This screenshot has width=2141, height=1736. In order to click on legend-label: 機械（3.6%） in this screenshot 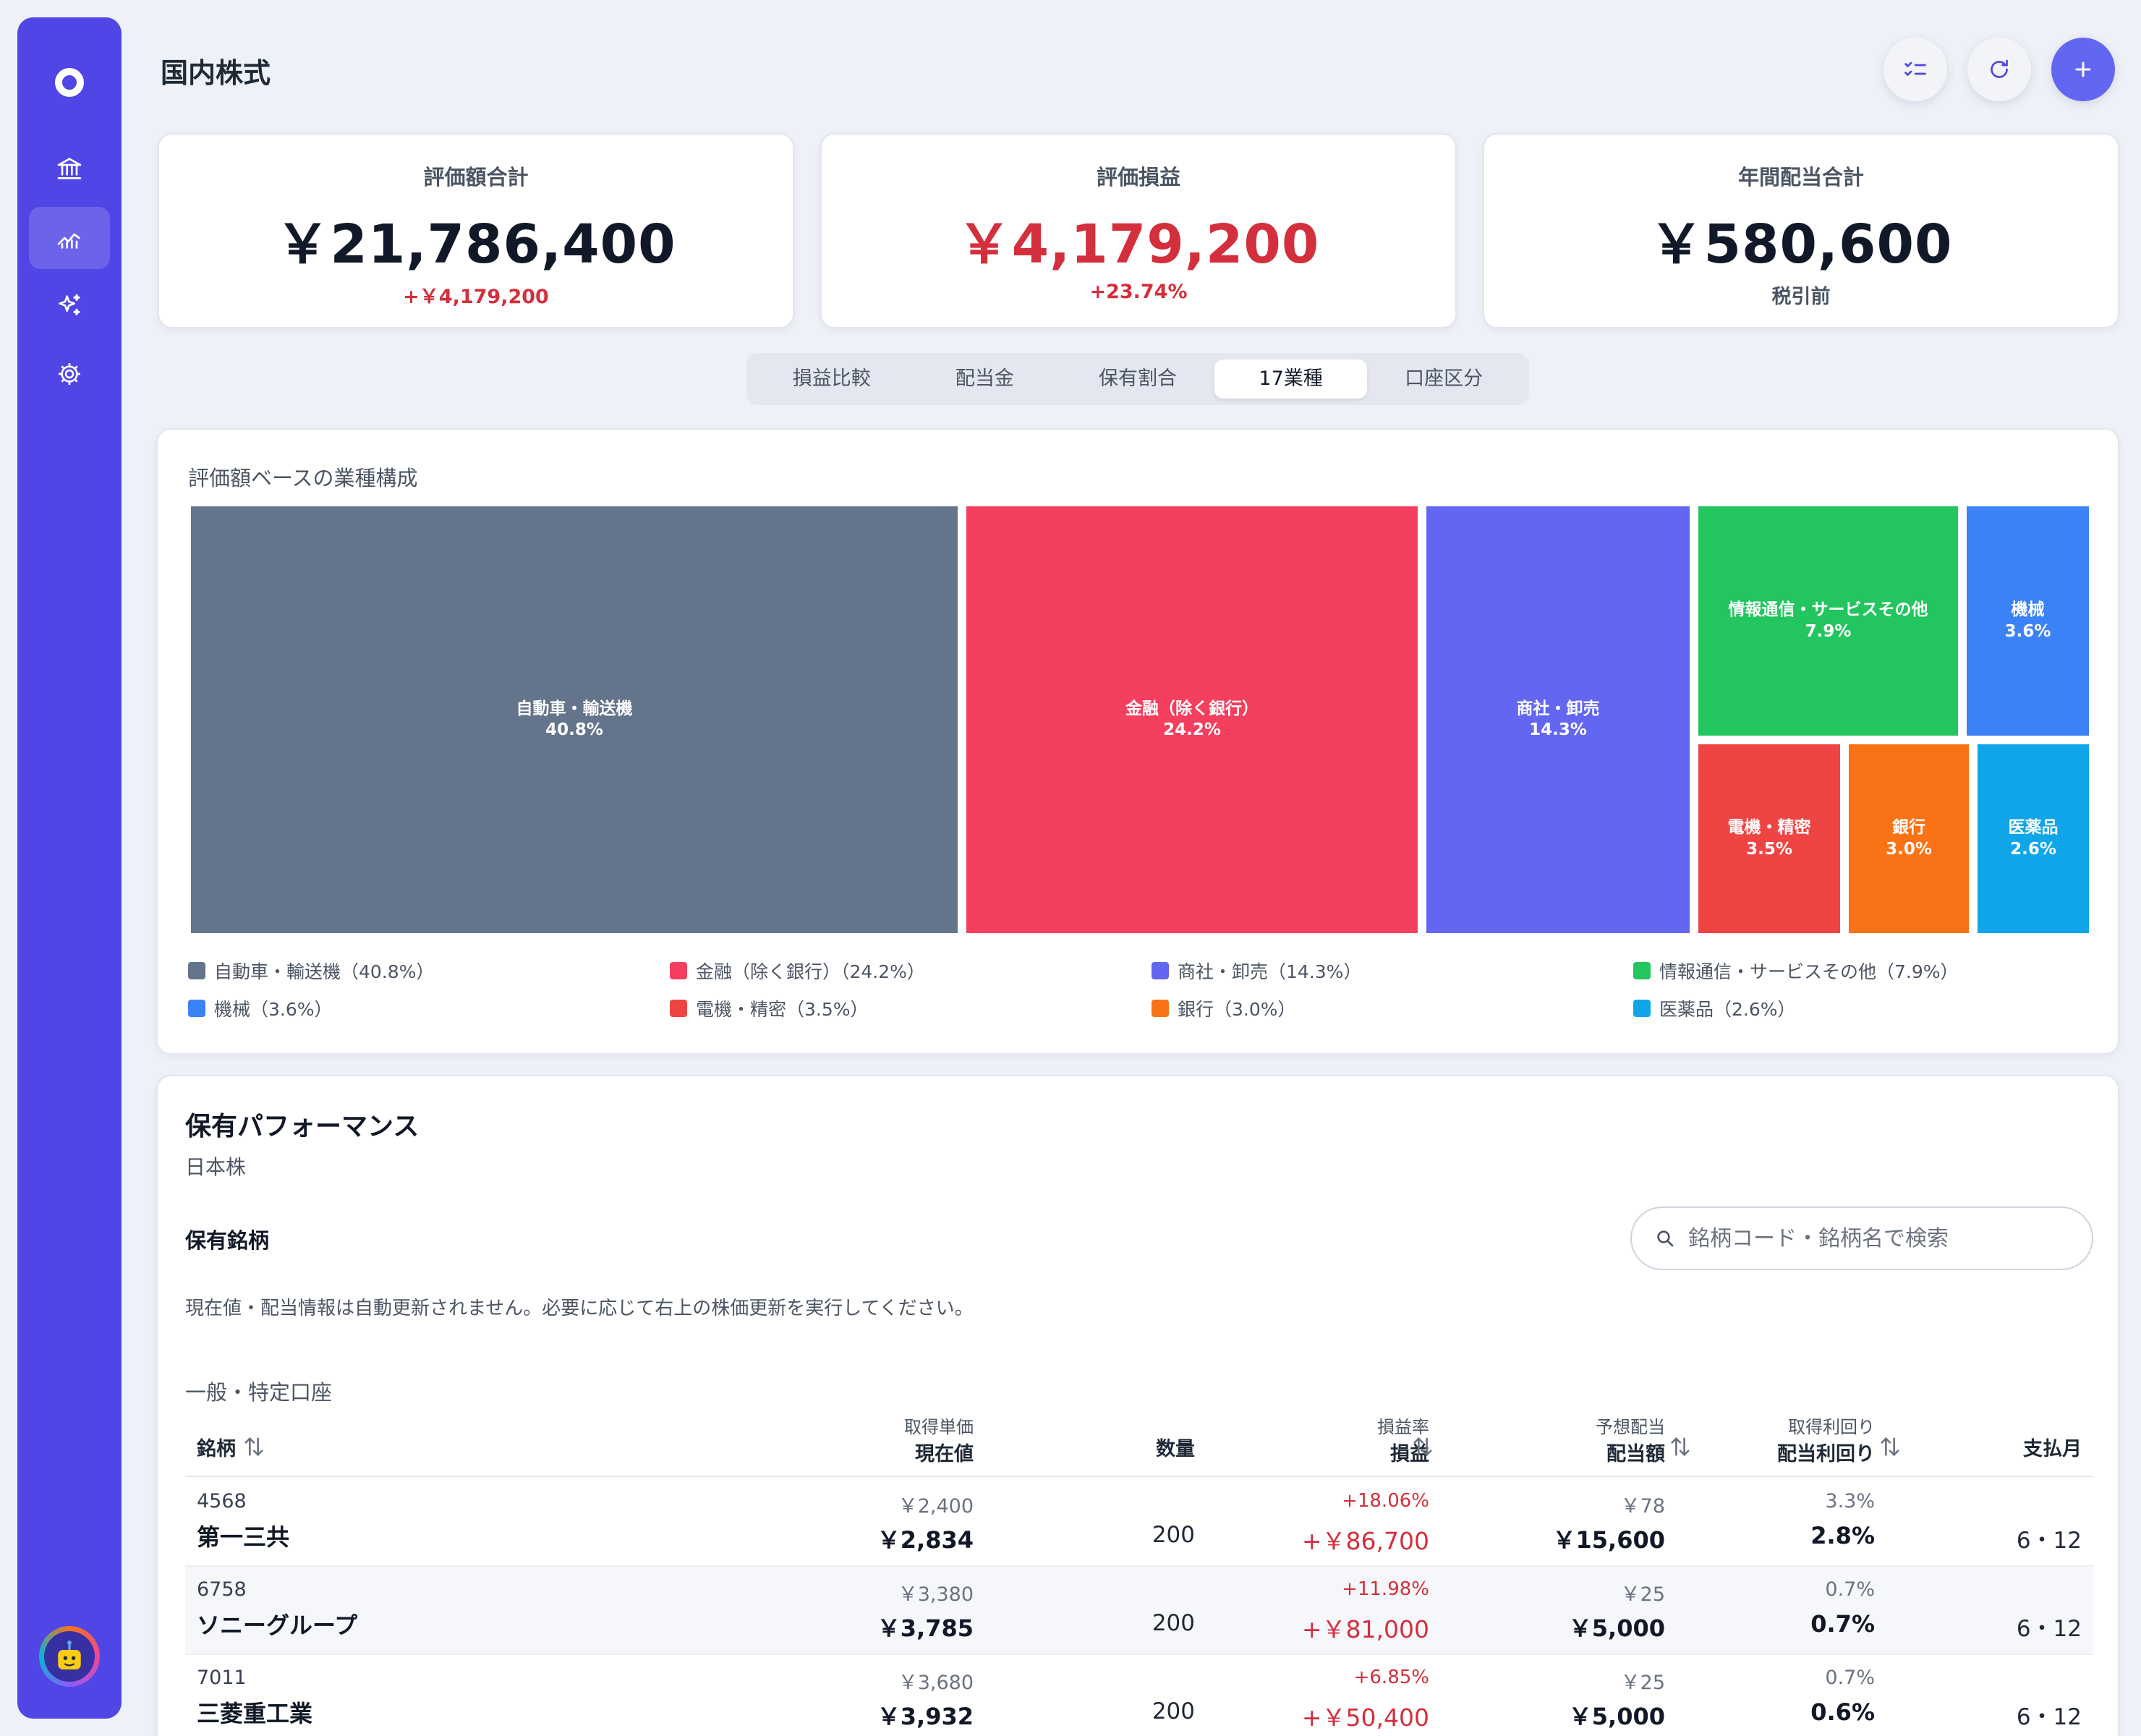, I will do `click(273, 1009)`.